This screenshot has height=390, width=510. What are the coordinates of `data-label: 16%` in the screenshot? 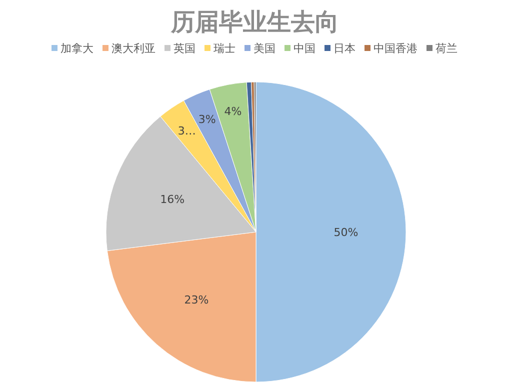 It's located at (172, 199).